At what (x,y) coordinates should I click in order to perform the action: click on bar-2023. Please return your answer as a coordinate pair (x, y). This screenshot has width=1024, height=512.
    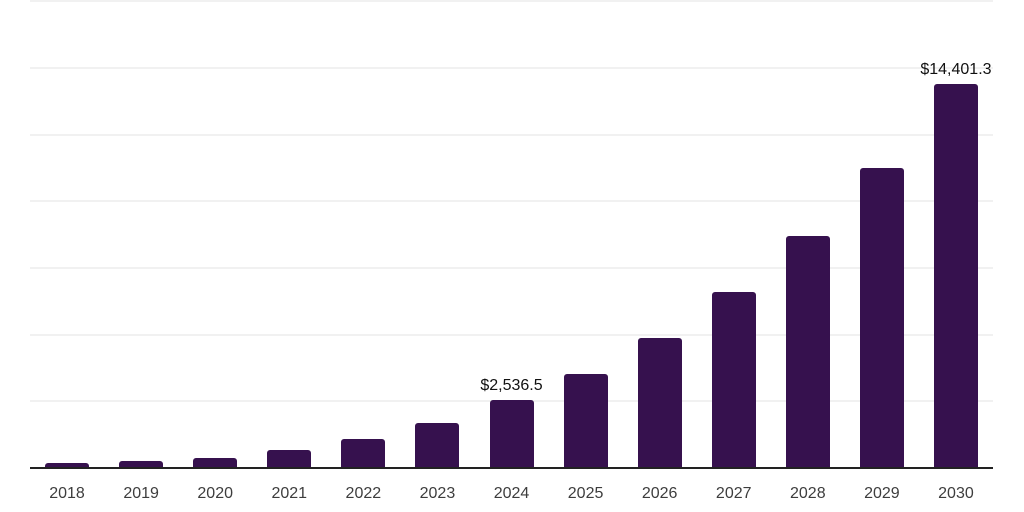
    Looking at the image, I should click on (437, 445).